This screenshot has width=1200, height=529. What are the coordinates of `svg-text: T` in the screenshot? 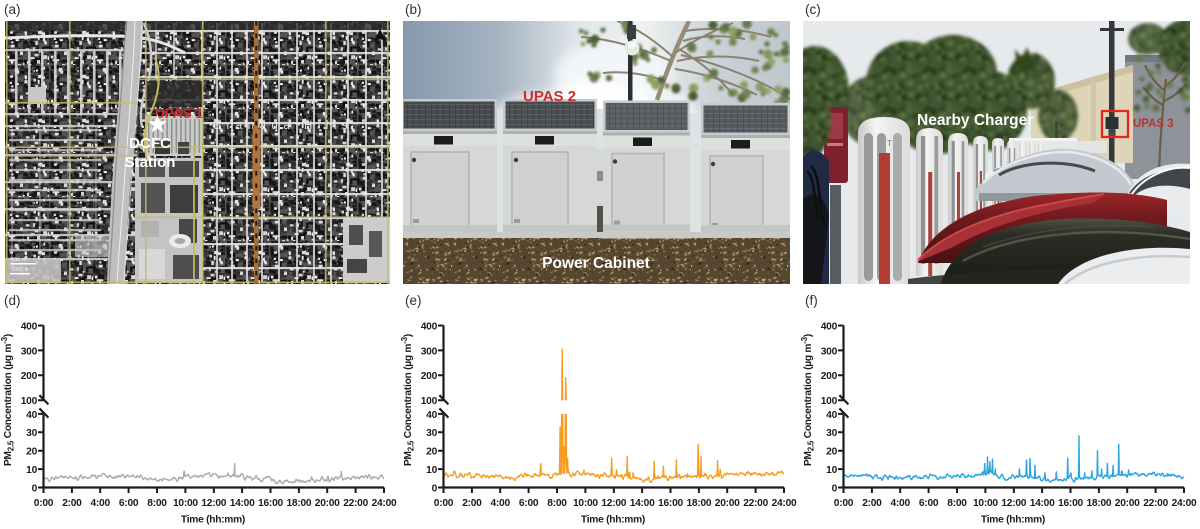 It's located at (889, 143).